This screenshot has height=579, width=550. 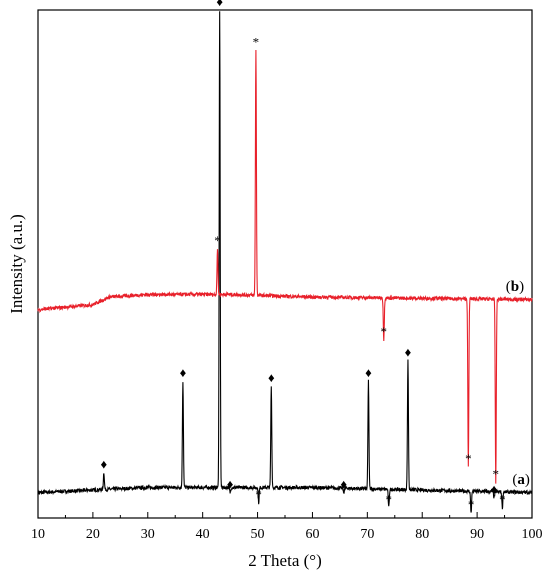 What do you see at coordinates (477, 534) in the screenshot?
I see `x-tick-label: 90` at bounding box center [477, 534].